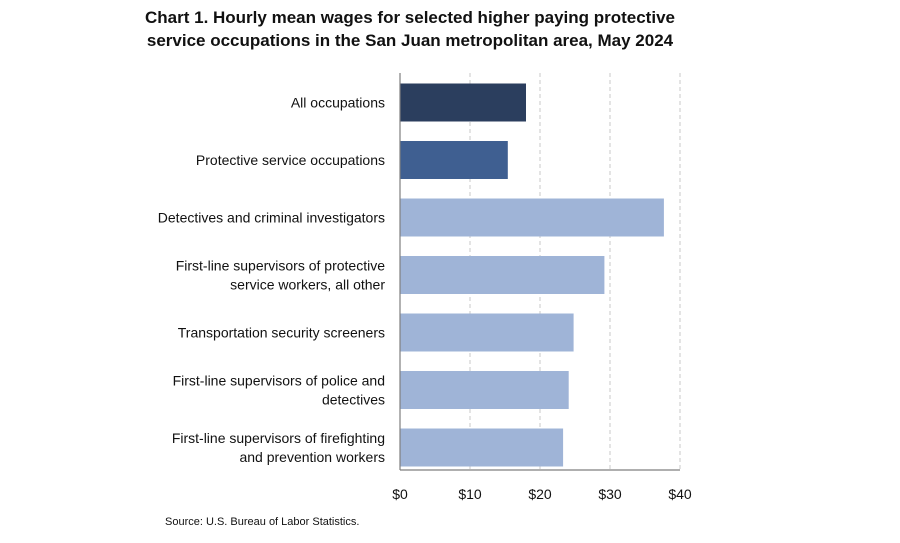  I want to click on category-label-2: Protective service occupations, so click(290, 160).